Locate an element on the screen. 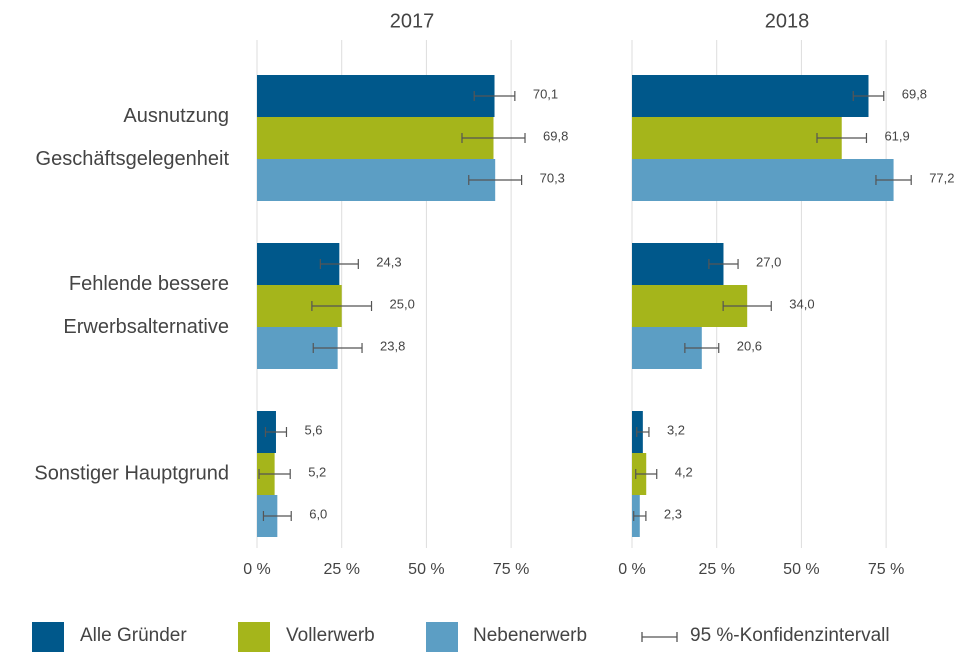 The height and width of the screenshot is (653, 957). value-label: 5,6 is located at coordinates (313, 429).